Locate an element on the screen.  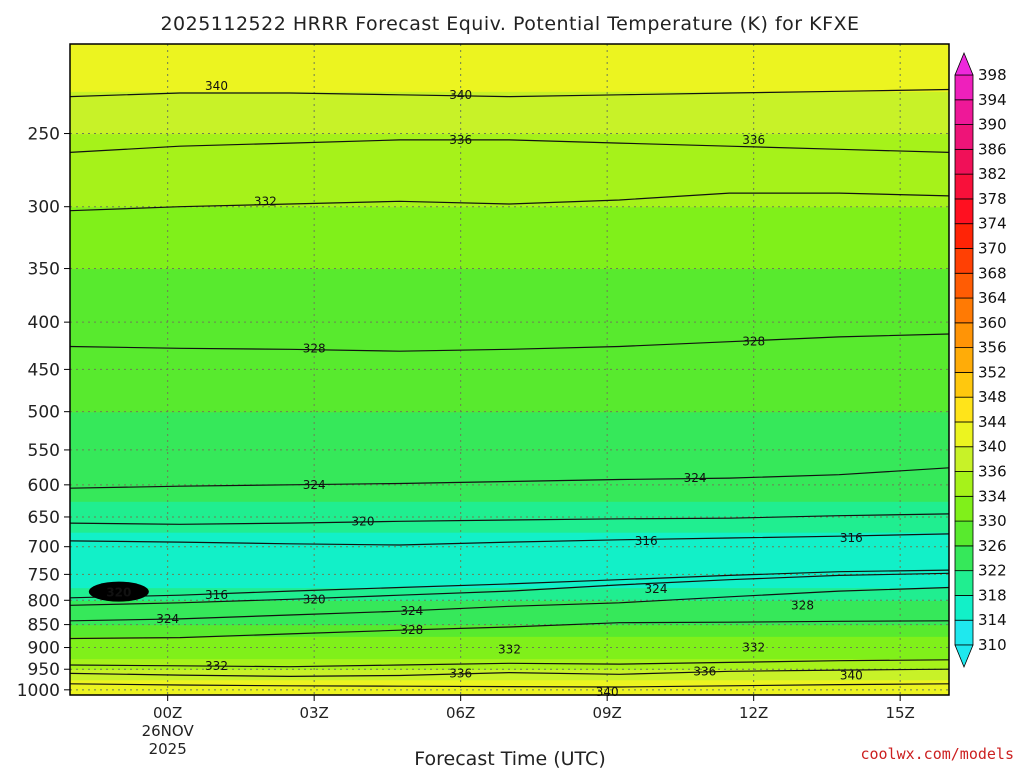
colorbar-label: 326 is located at coordinates (992, 546).